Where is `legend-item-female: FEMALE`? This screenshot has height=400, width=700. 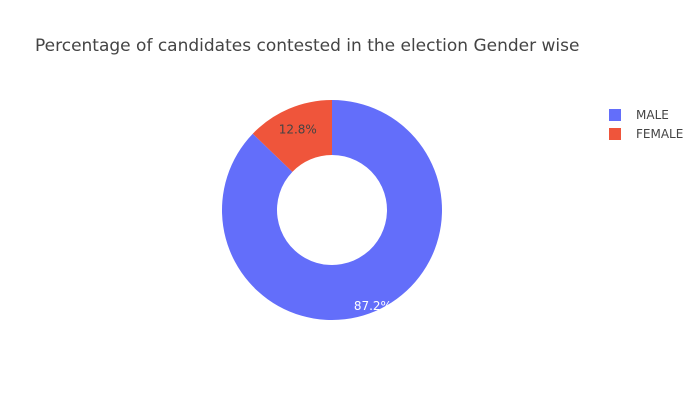
legend-item-female: FEMALE is located at coordinates (646, 134).